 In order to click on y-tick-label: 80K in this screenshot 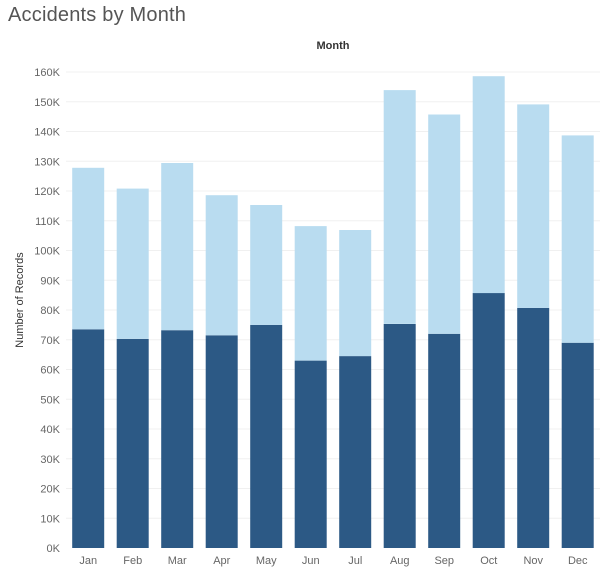, I will do `click(50, 311)`.